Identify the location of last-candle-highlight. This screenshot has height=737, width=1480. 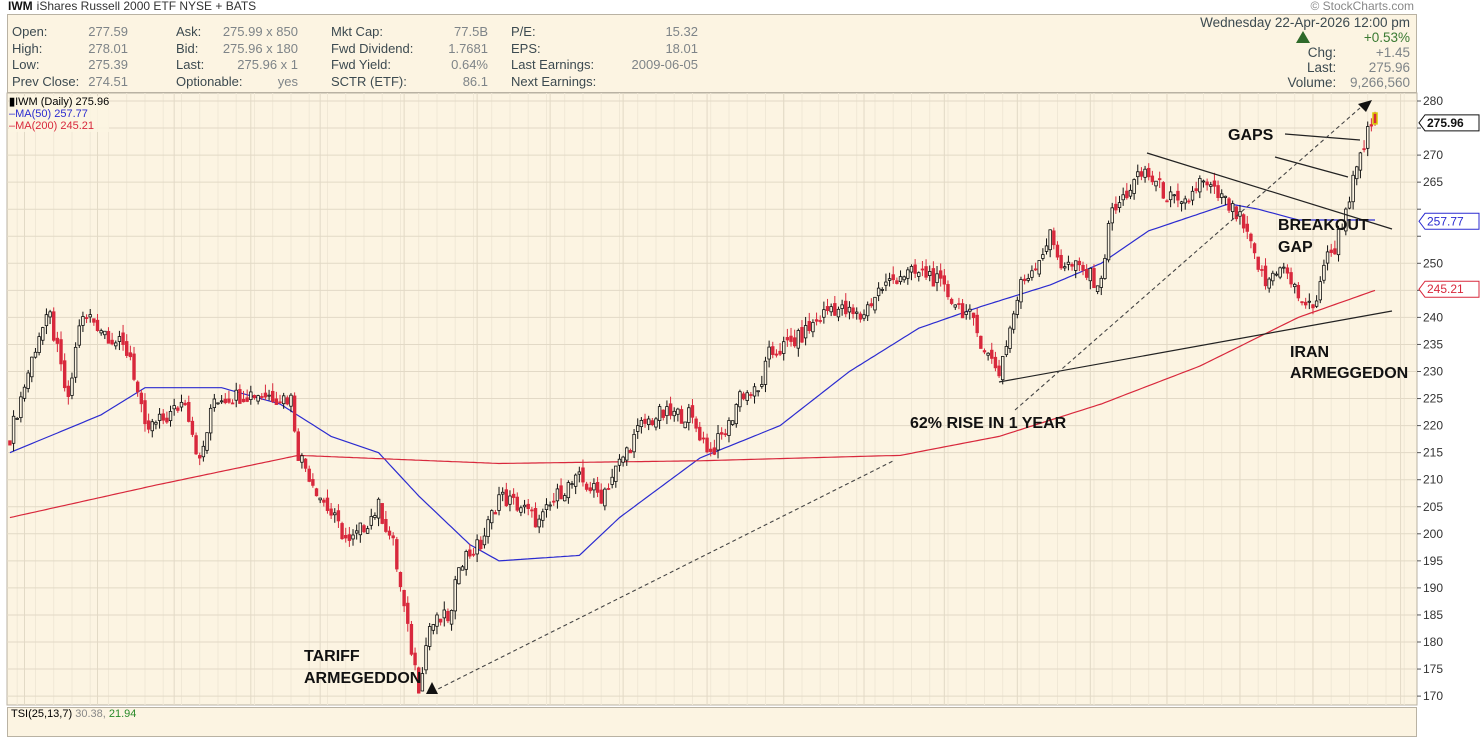
(1375, 118).